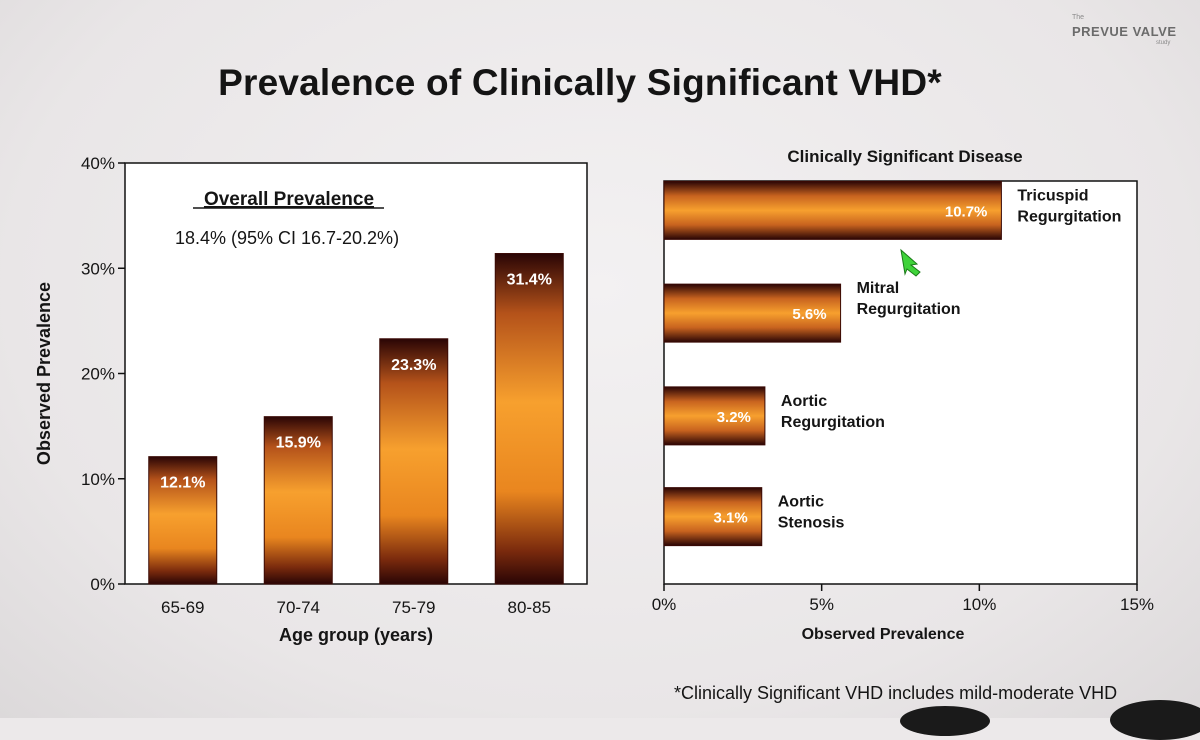 The image size is (1200, 740). I want to click on bar-data-label: 15.9%, so click(298, 443).